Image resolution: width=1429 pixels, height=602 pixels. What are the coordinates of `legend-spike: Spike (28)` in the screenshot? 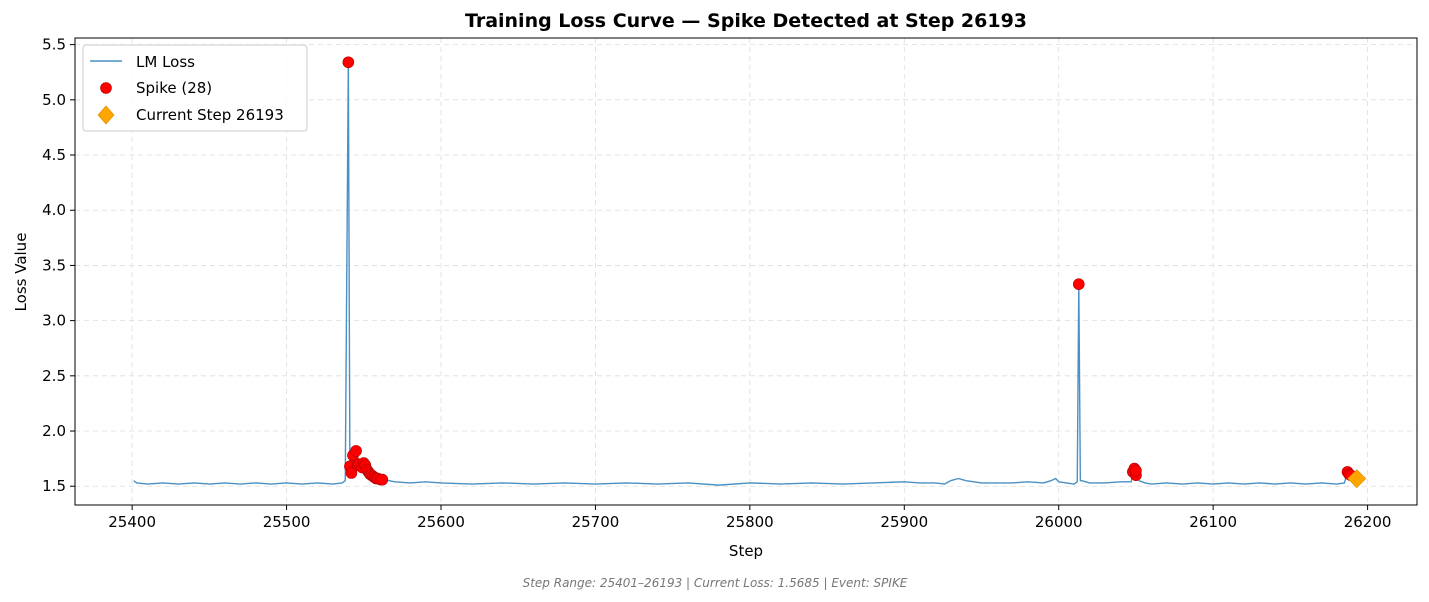 It's located at (174, 88).